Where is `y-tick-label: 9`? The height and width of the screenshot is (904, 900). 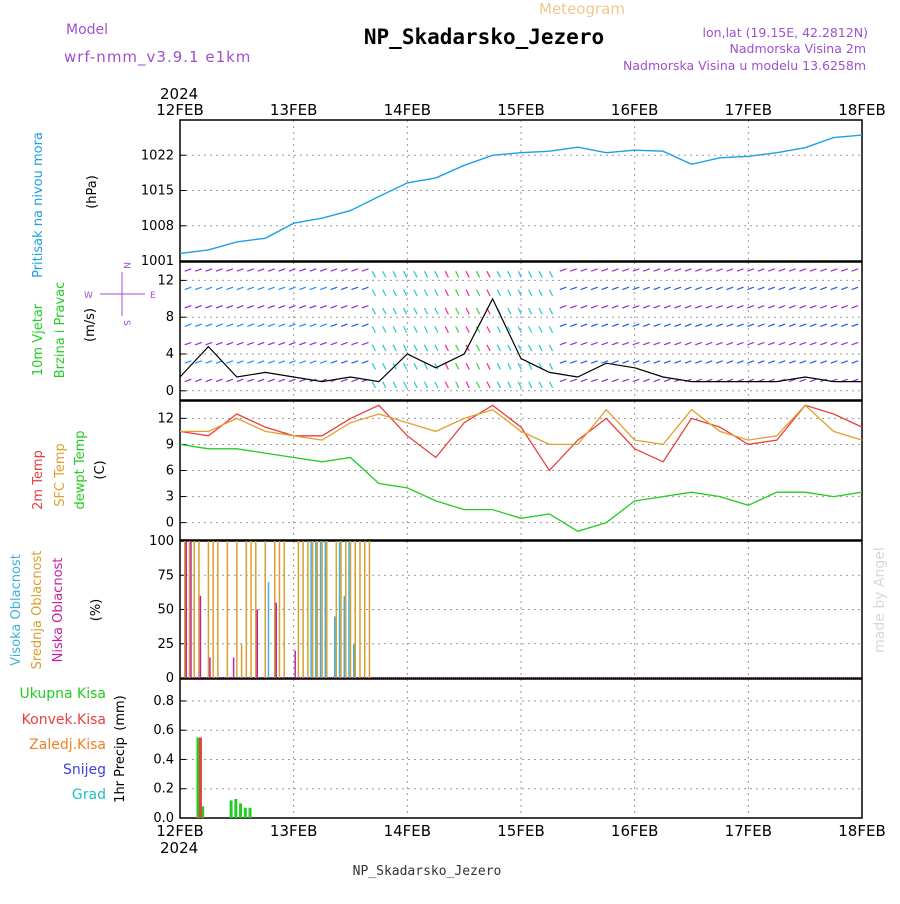
y-tick-label: 9 is located at coordinates (170, 444).